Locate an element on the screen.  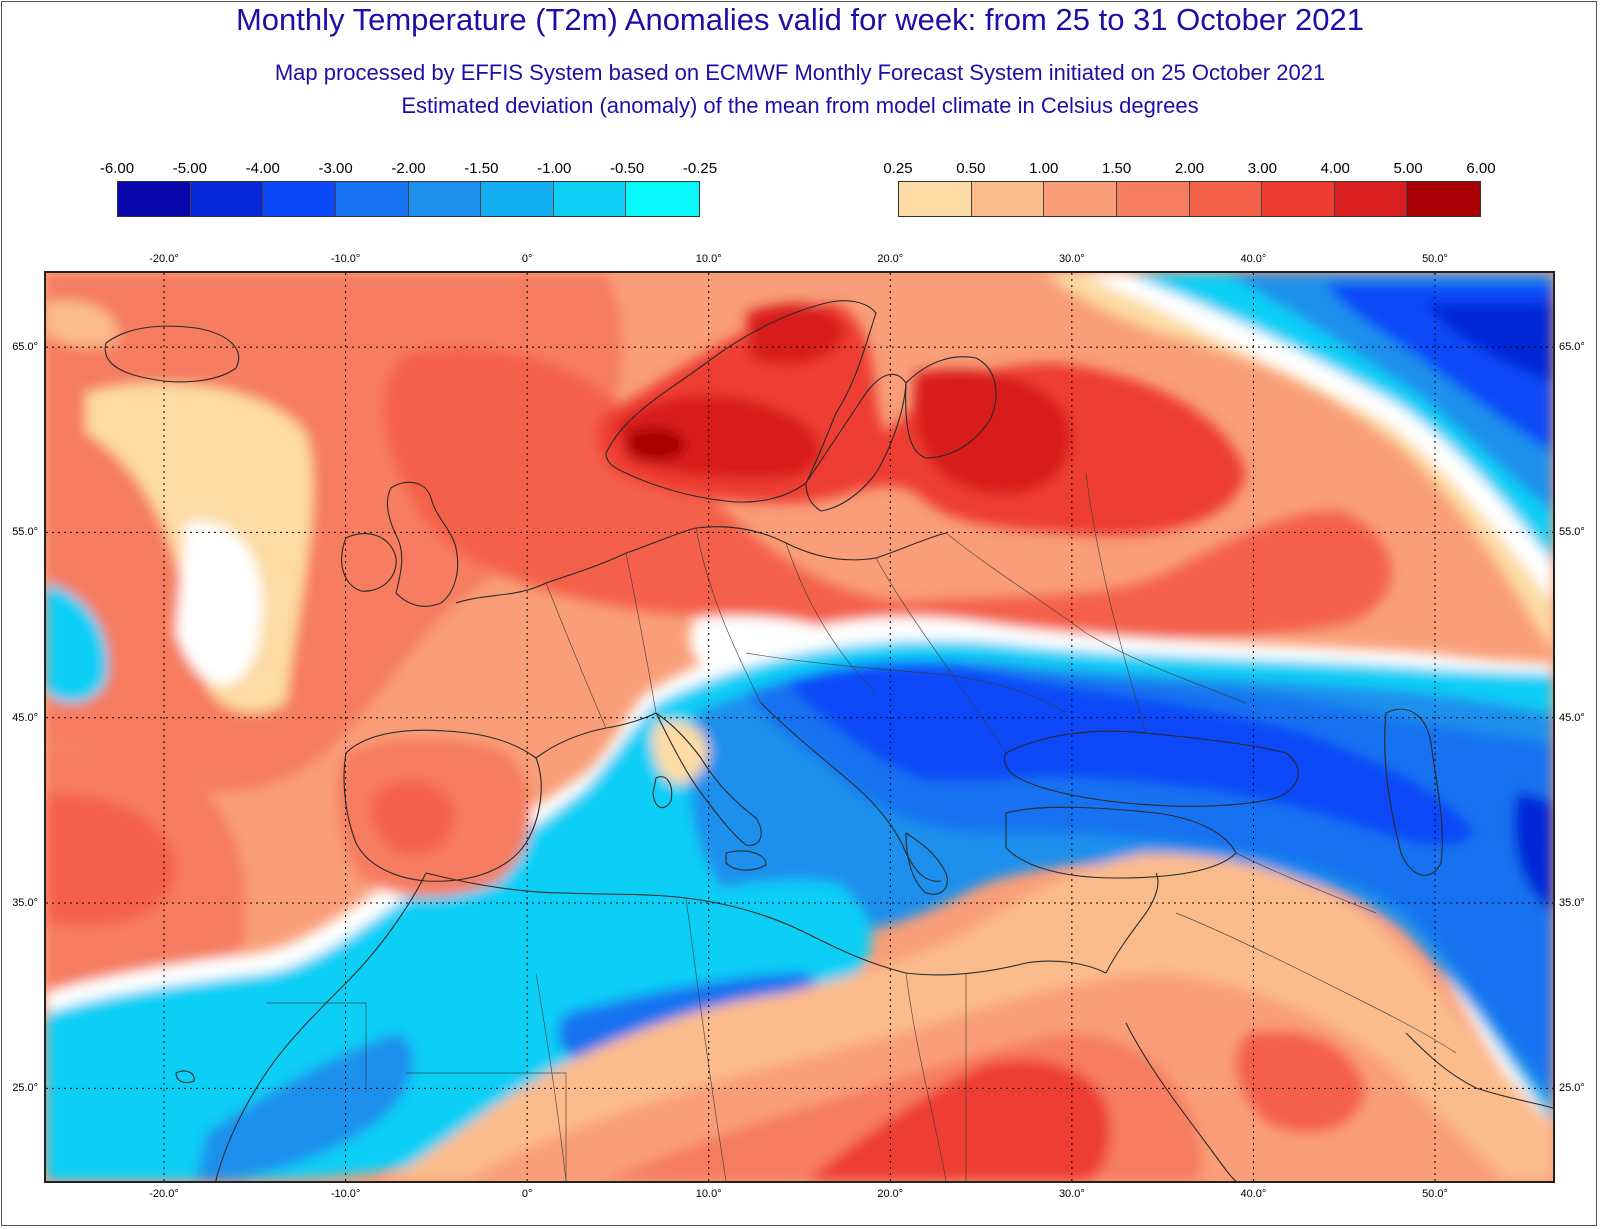
longitude-label-top: 0° is located at coordinates (527, 259).